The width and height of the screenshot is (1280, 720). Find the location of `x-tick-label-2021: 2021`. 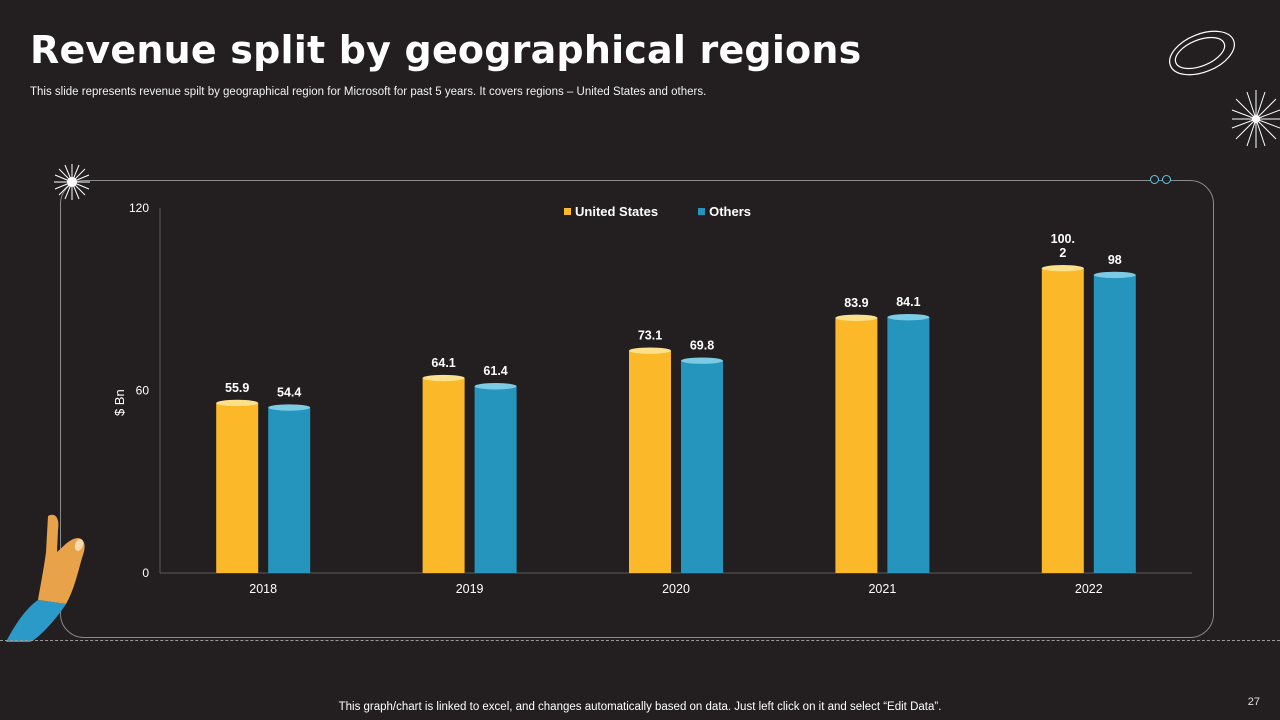

x-tick-label-2021: 2021 is located at coordinates (882, 589).